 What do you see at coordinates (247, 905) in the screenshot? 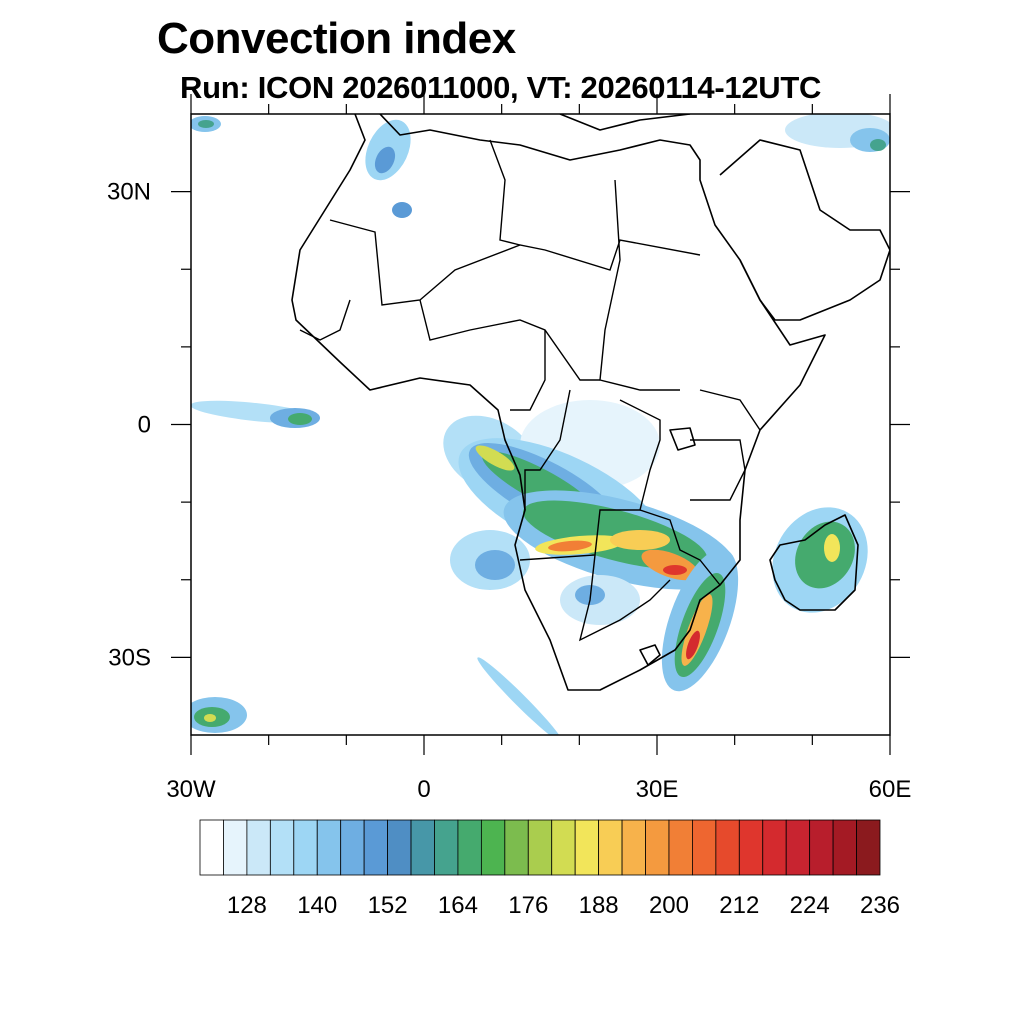
I see `colorbar-label: 128` at bounding box center [247, 905].